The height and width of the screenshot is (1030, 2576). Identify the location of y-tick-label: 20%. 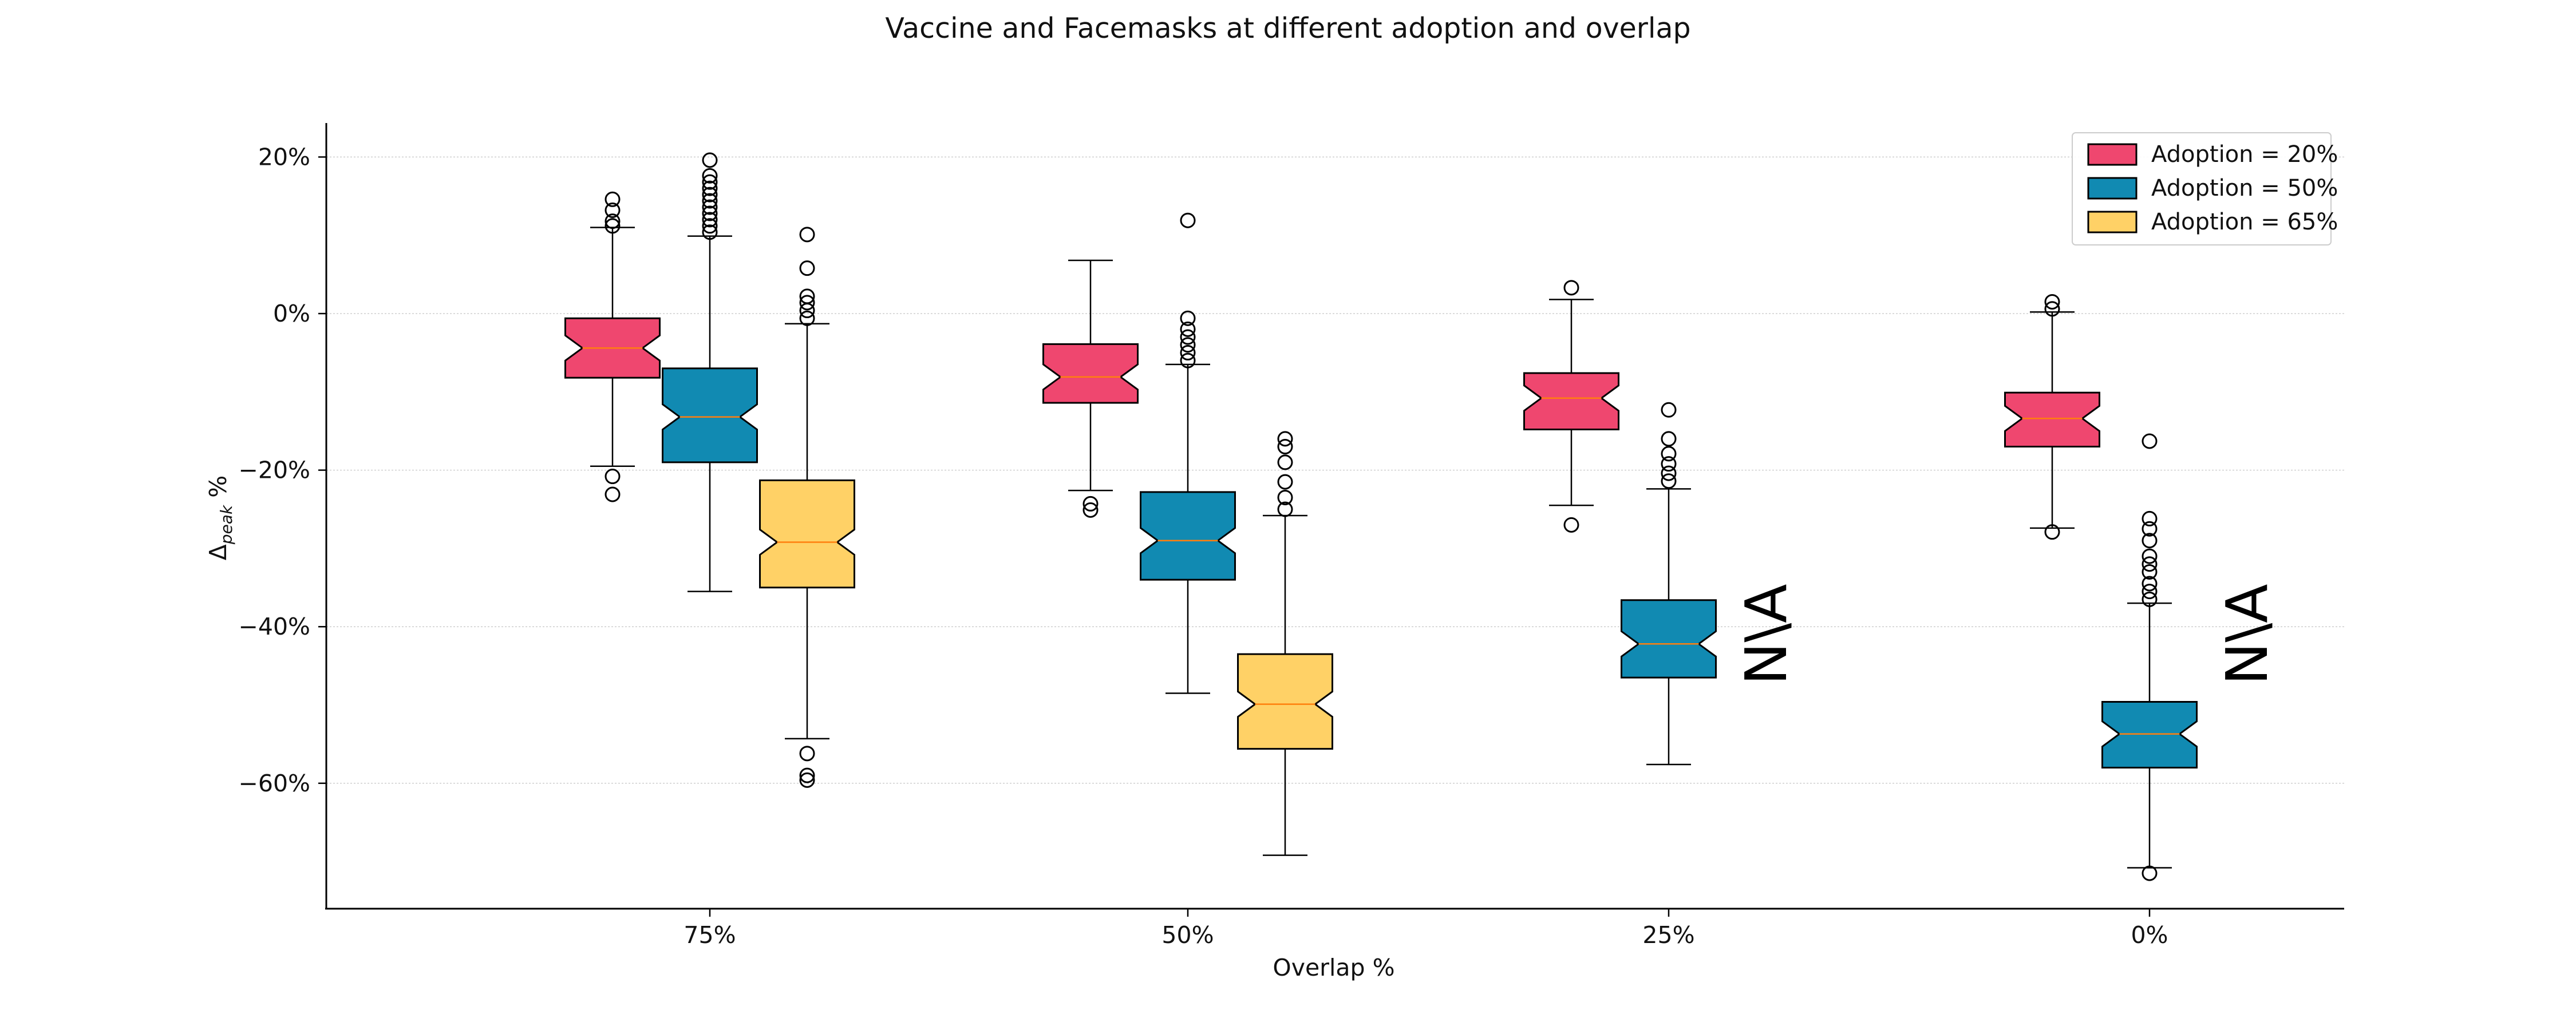
(284, 157).